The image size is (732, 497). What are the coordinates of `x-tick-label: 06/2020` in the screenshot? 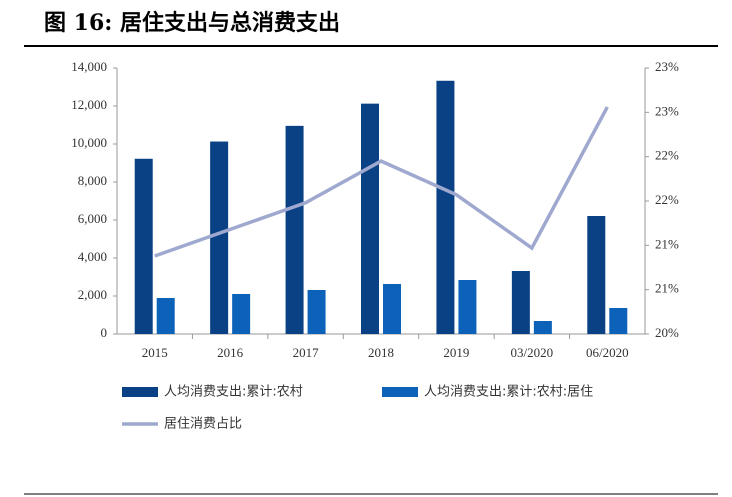 It's located at (607, 352).